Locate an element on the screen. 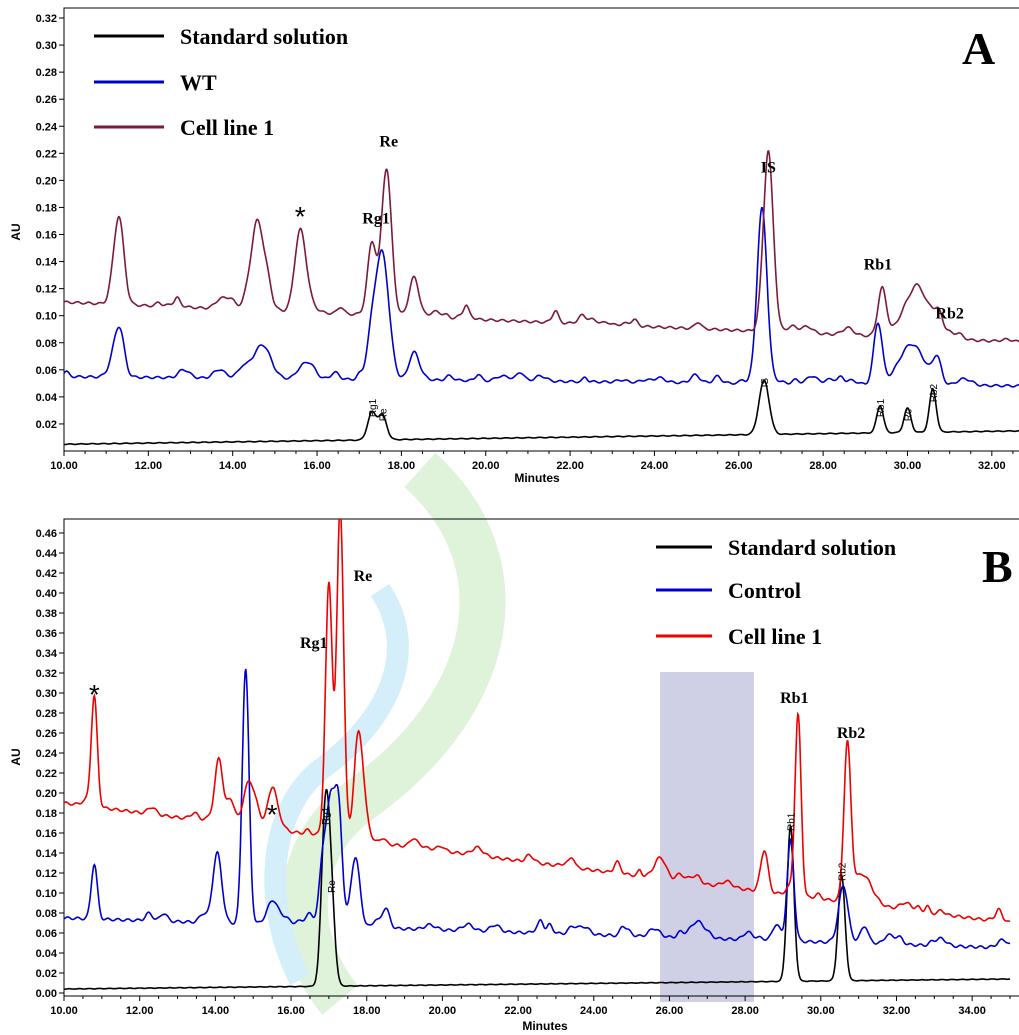 This screenshot has height=1035, width=1019. panel-b-y-axis-title: AU is located at coordinates (16, 756).